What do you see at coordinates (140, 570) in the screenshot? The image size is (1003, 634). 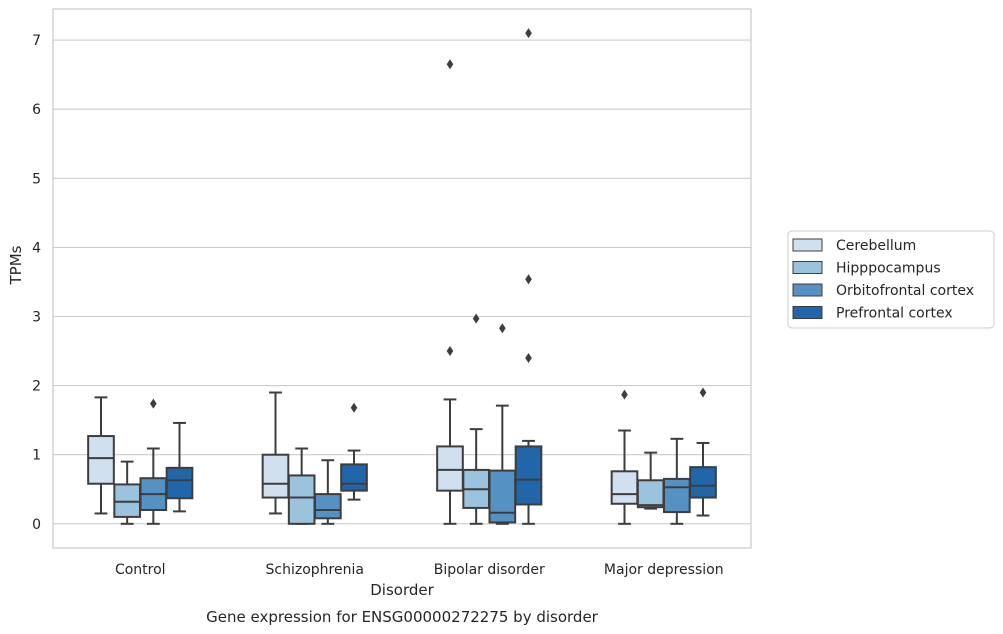 I see `x-tick-label: Control` at bounding box center [140, 570].